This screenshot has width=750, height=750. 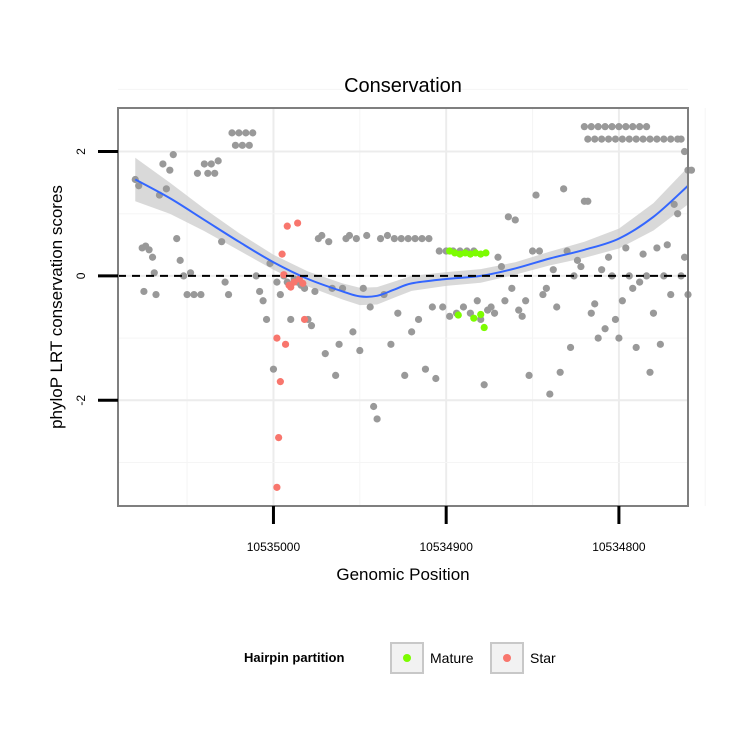 What do you see at coordinates (452, 658) in the screenshot?
I see `legend-label-mature: Mature` at bounding box center [452, 658].